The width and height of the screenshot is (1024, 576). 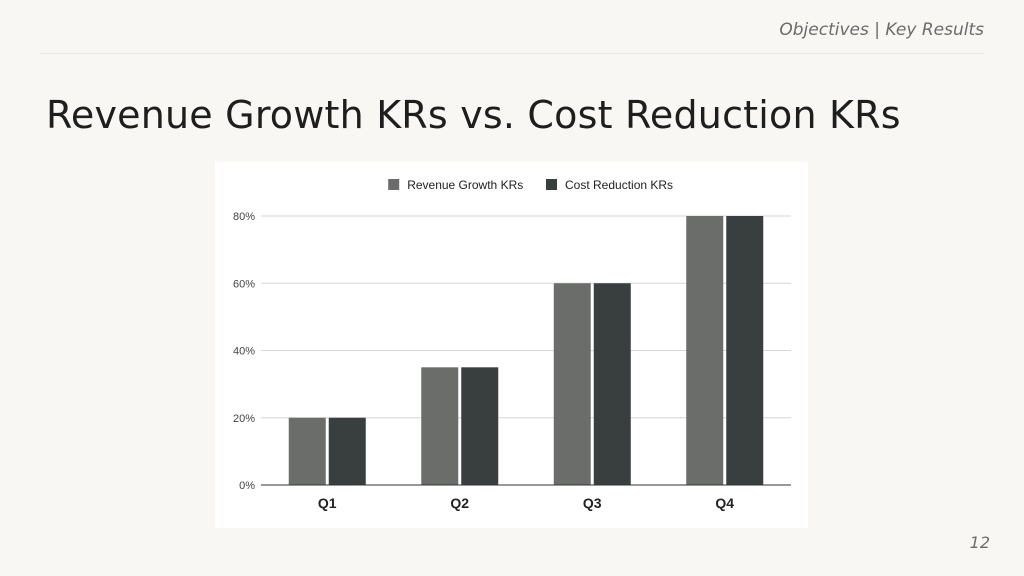 What do you see at coordinates (592, 503) in the screenshot?
I see `x-category-label: Q3` at bounding box center [592, 503].